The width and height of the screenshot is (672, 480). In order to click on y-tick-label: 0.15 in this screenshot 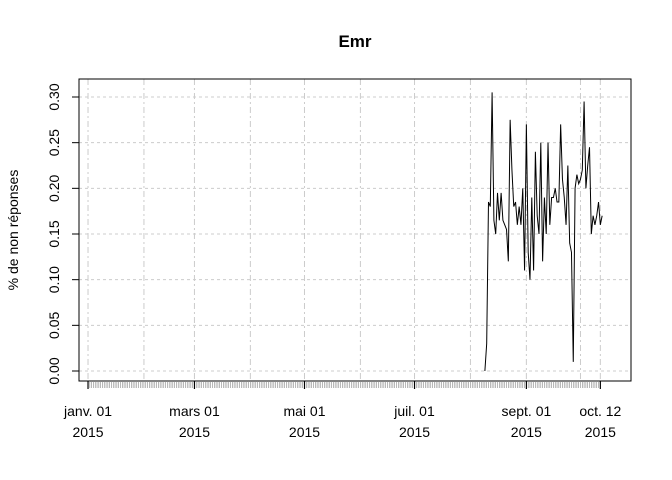, I will do `click(54, 233)`.